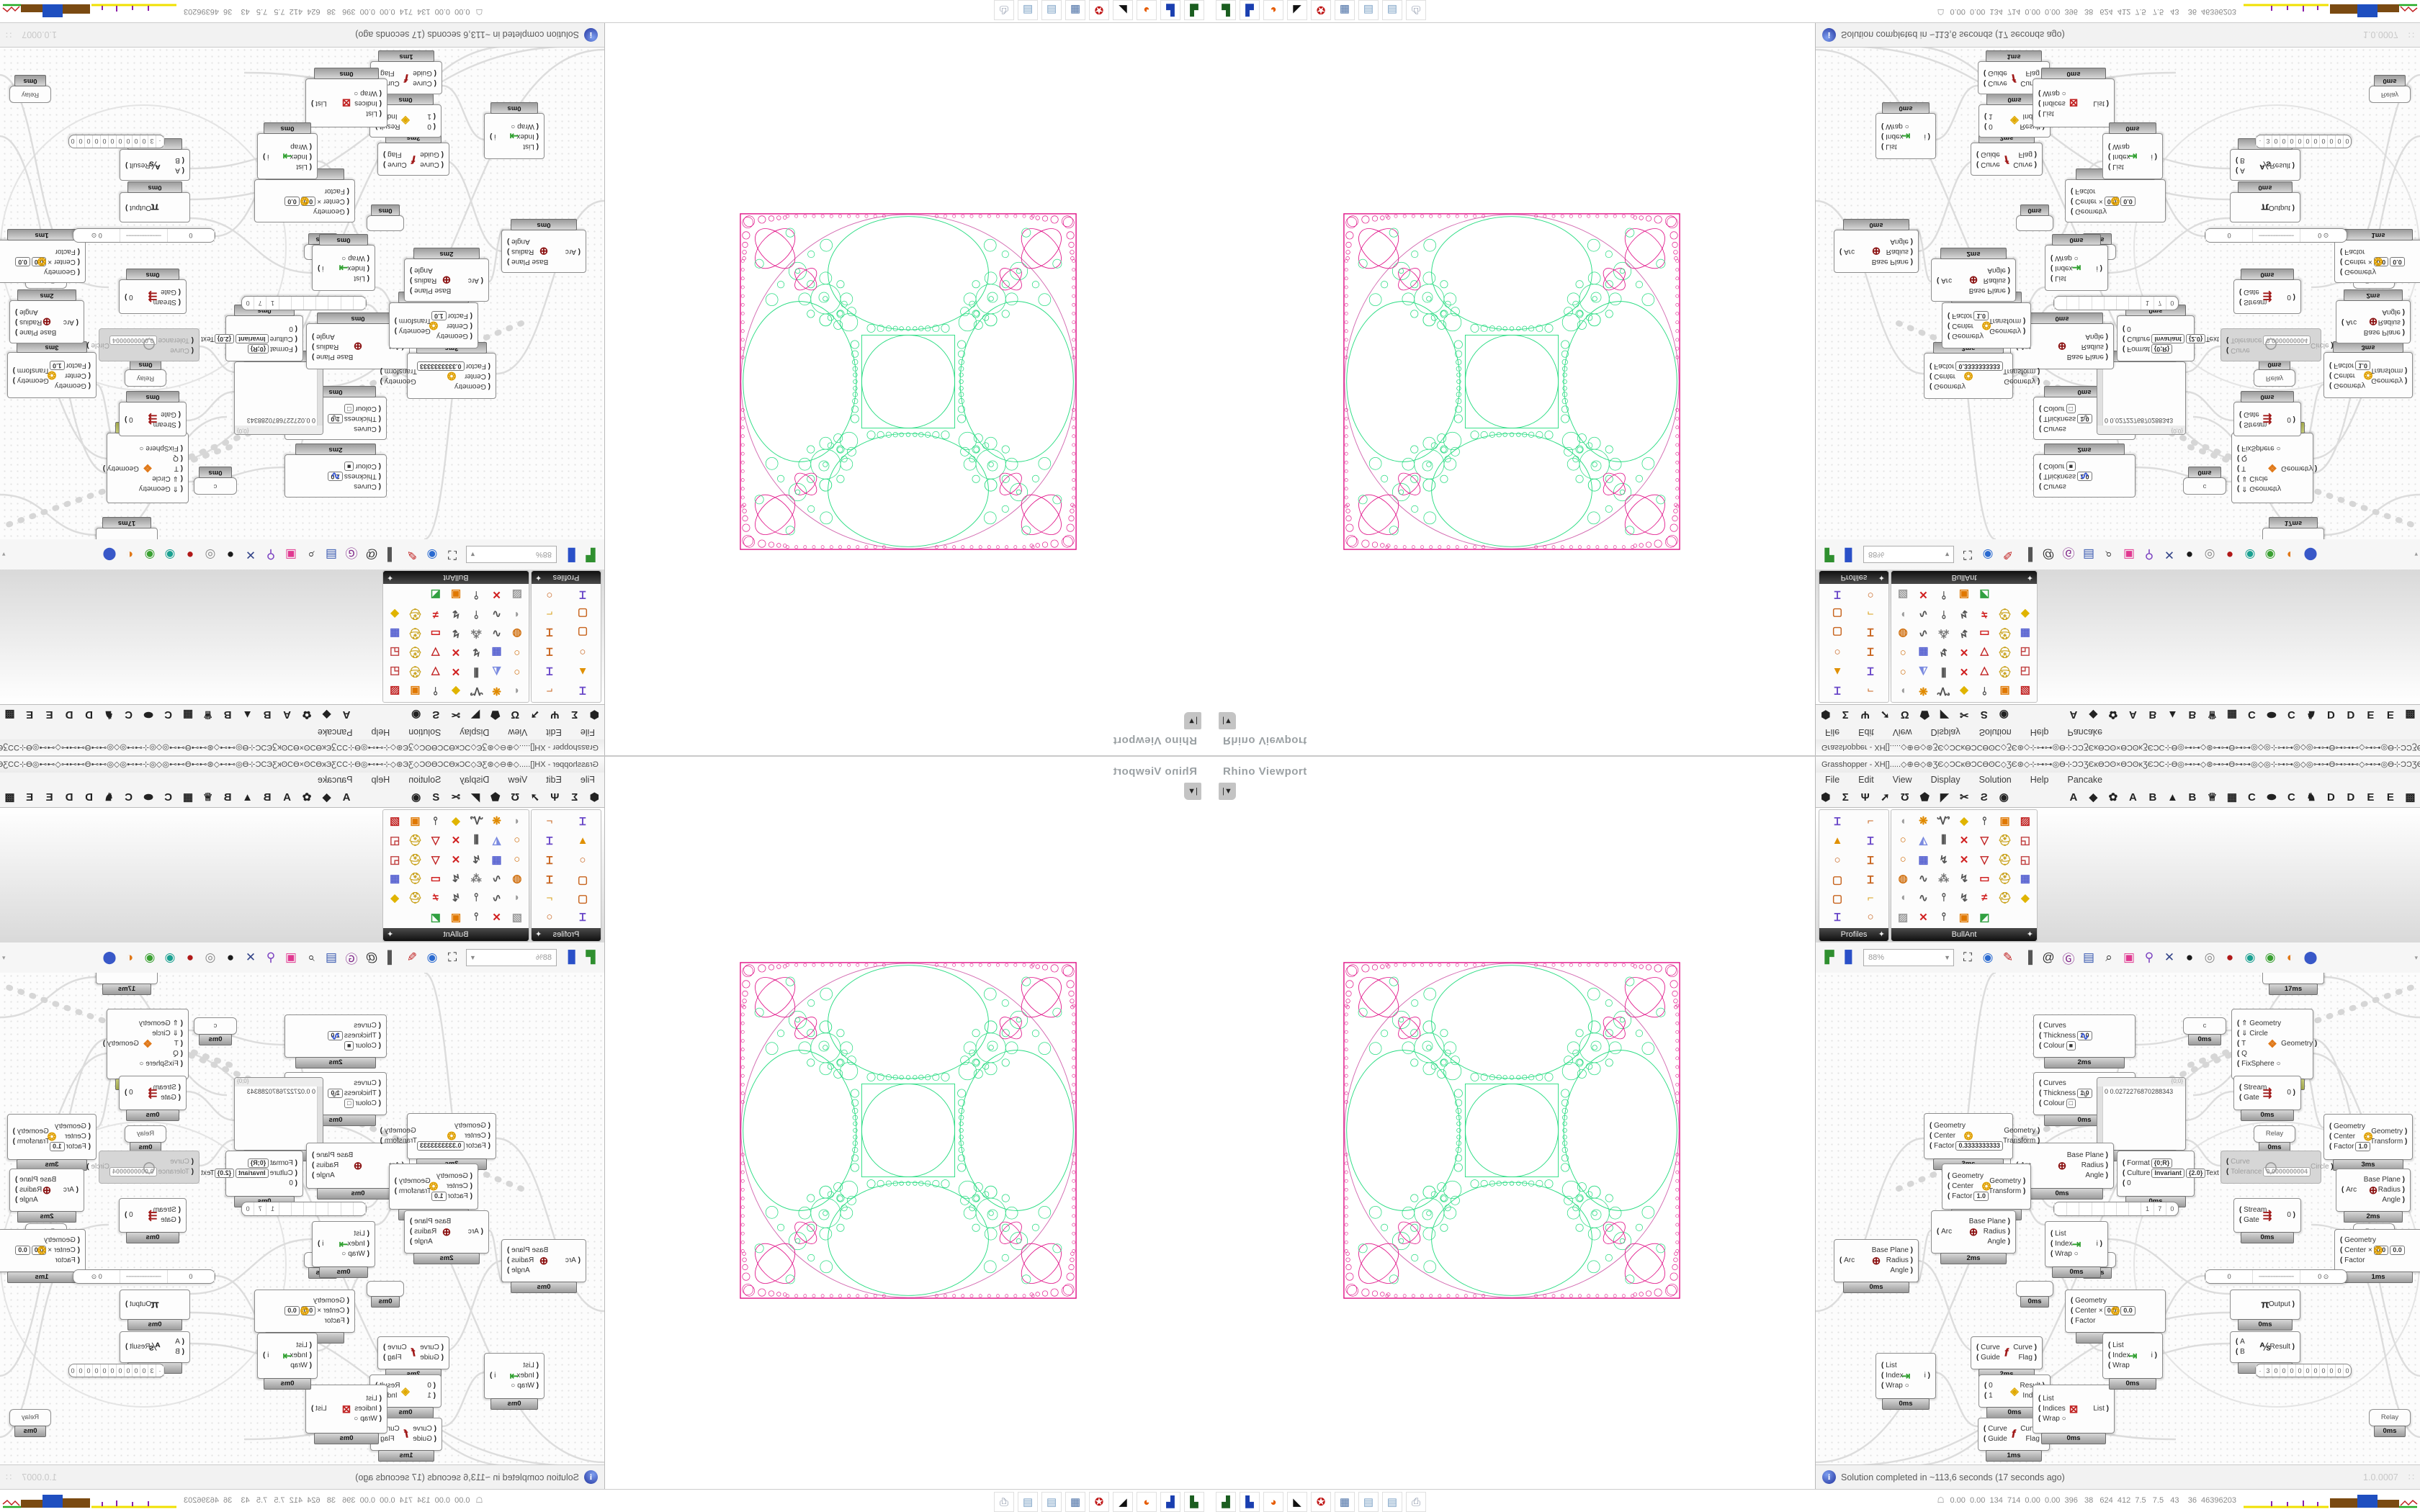 The image size is (2420, 1512). I want to click on gh-node: ( Stream( Gate 0 ) ⇶ 0ms, so click(153, 1098).